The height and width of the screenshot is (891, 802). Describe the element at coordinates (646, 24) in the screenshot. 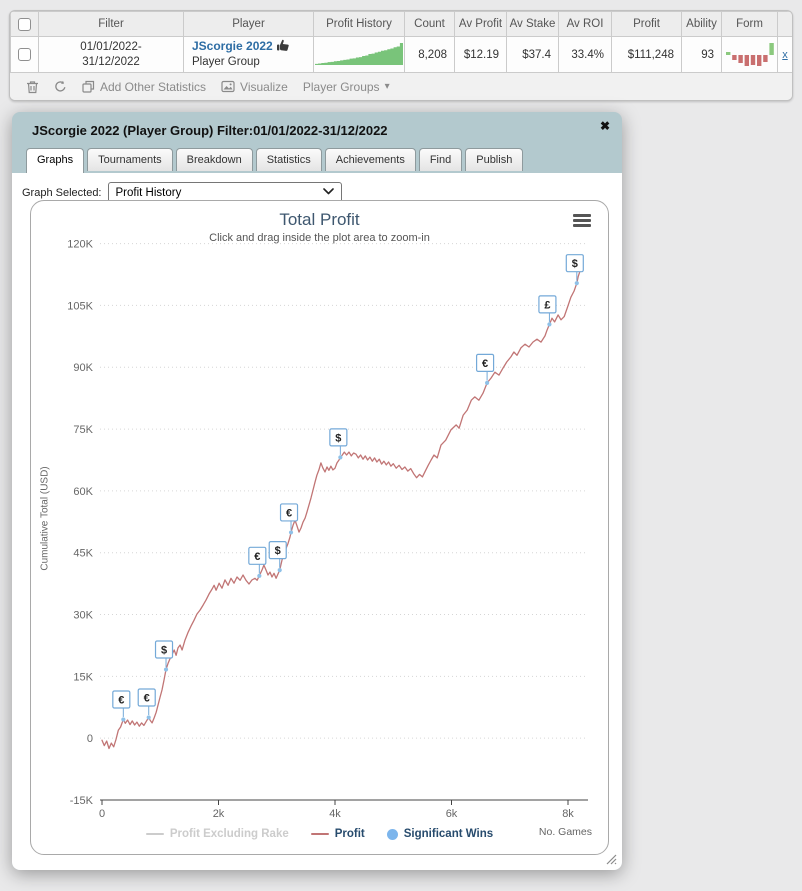

I see `col-header-profit: Profit` at that location.